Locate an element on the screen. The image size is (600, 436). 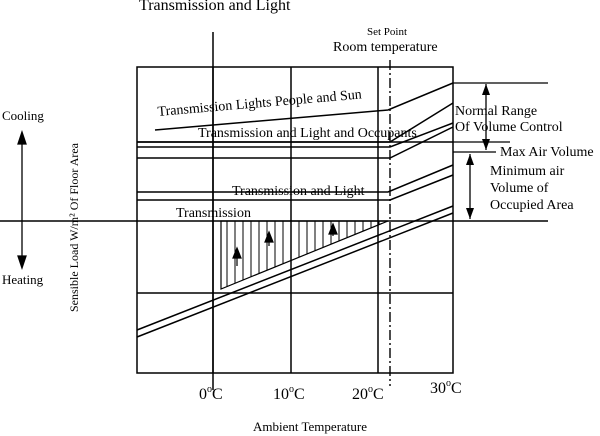
hatched-region is located at coordinates (304, 255).